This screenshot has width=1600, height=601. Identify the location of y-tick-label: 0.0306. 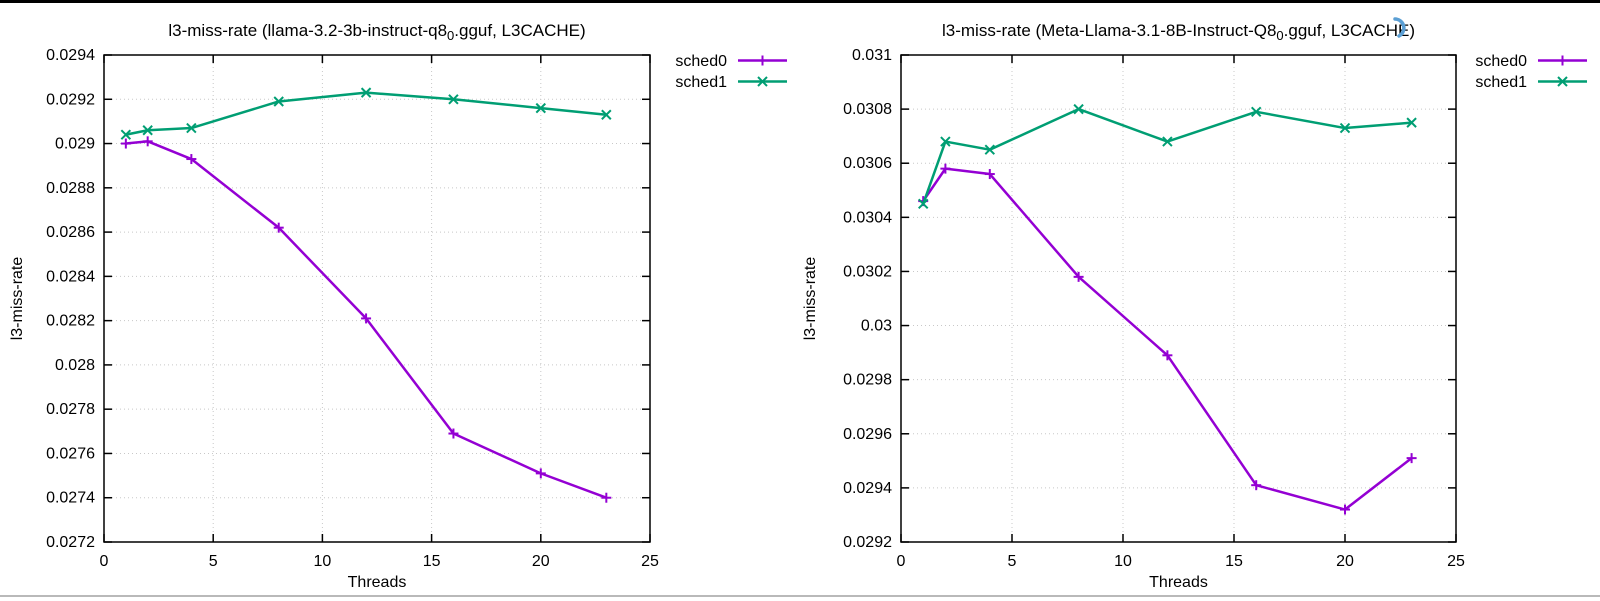
(867, 163).